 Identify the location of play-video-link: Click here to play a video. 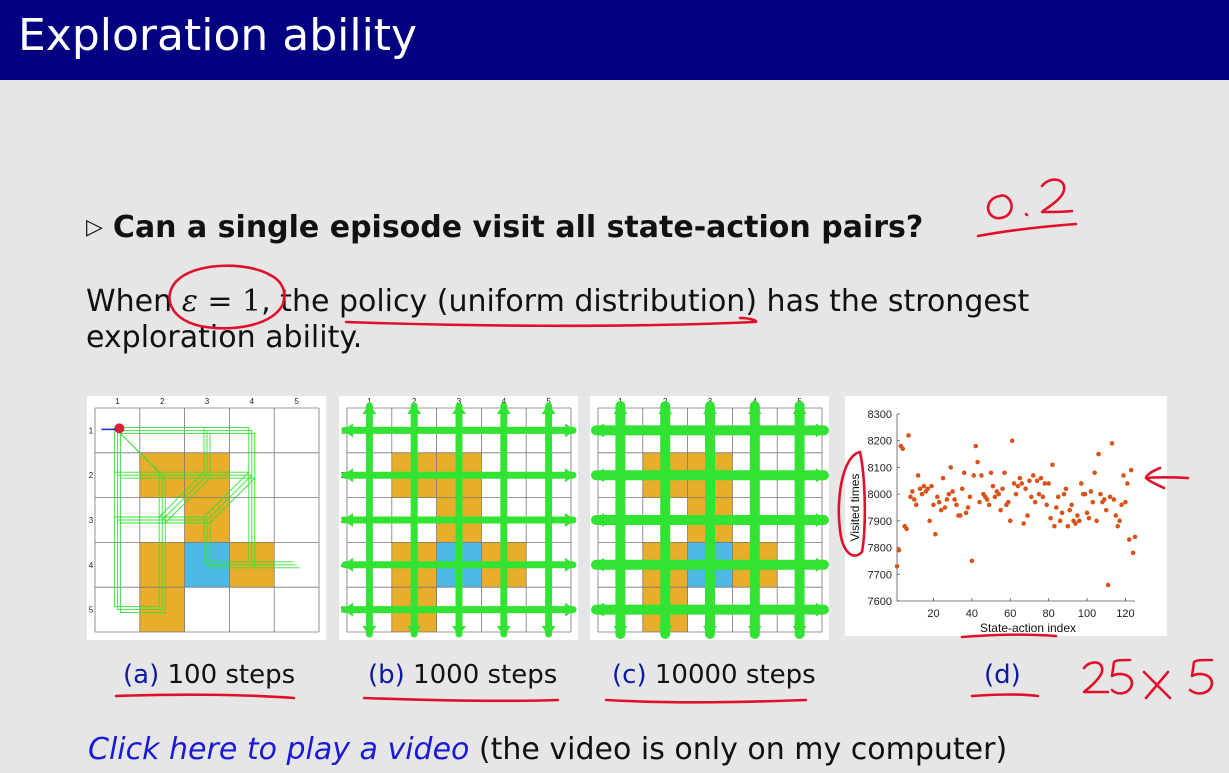
(279, 749).